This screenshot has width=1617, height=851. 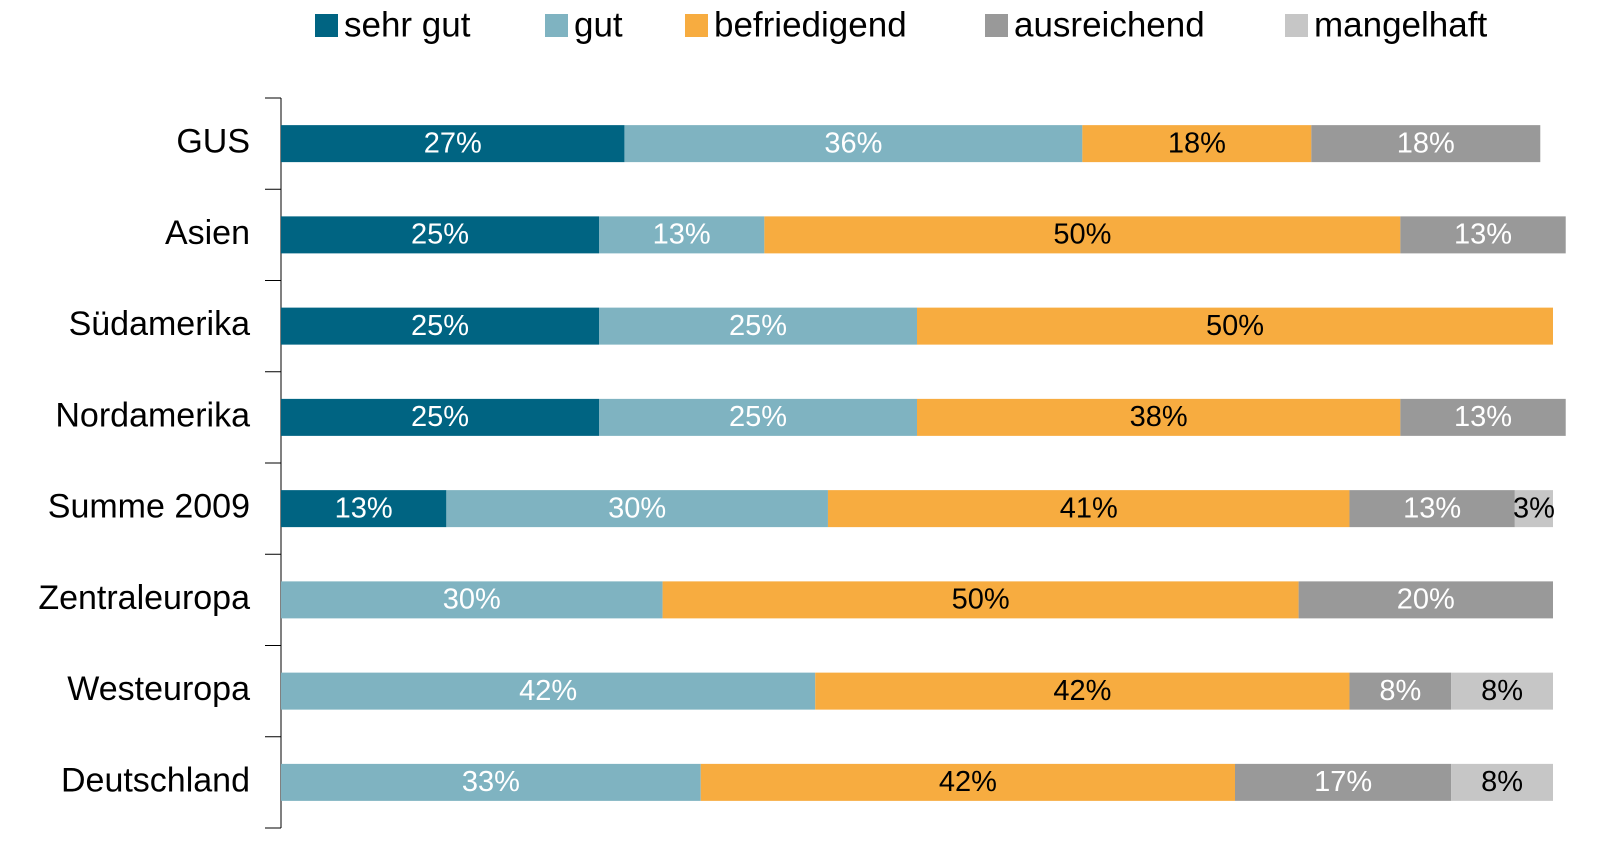 What do you see at coordinates (207, 233) in the screenshot?
I see `category-label: Asien` at bounding box center [207, 233].